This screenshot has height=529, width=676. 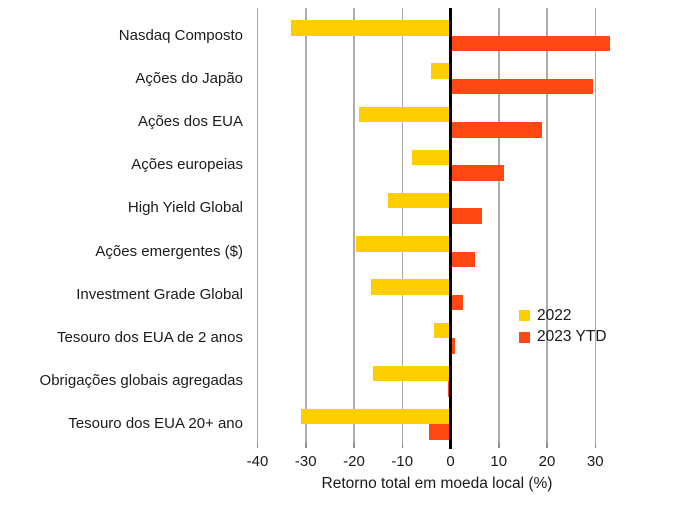 I want to click on legend-label-2023-ytd: 2023 YTD, so click(x=572, y=337).